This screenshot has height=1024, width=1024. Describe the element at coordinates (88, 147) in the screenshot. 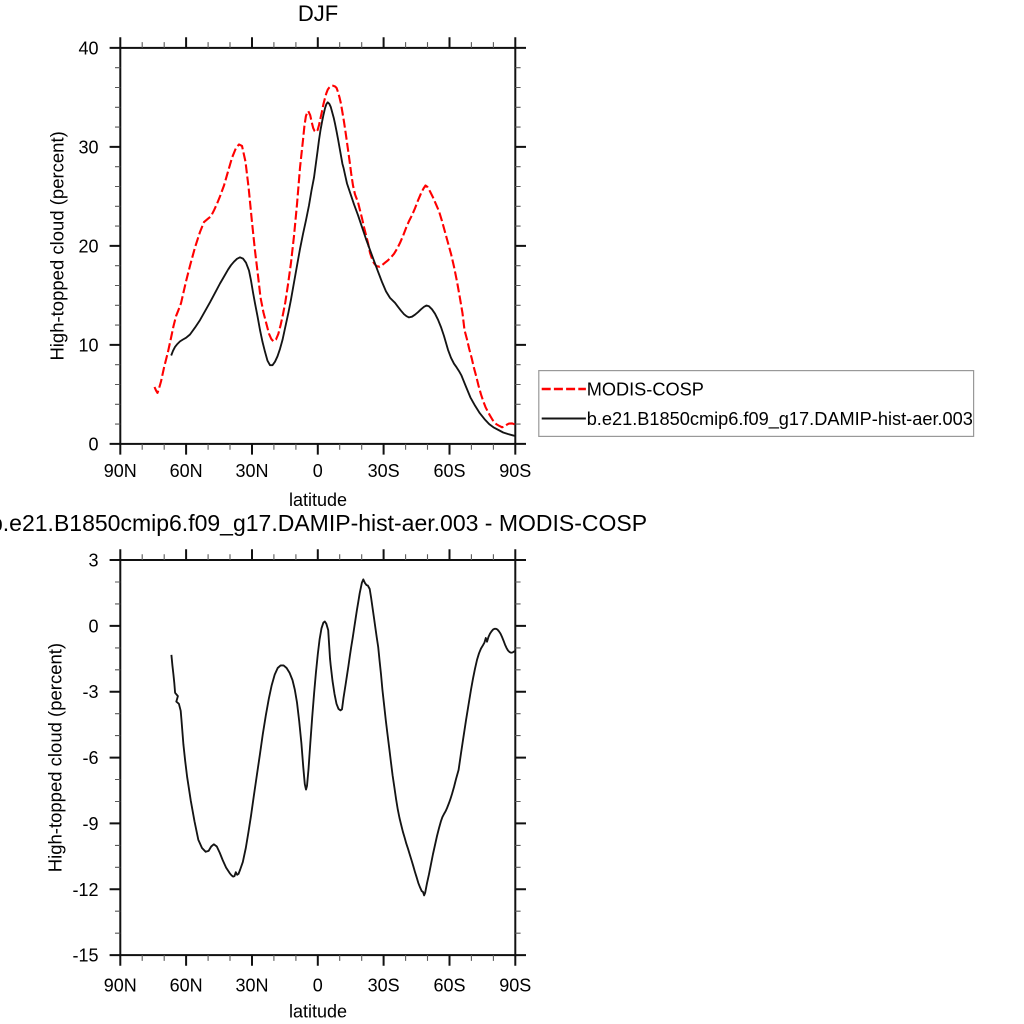

I see `svg-text: 30` at that location.